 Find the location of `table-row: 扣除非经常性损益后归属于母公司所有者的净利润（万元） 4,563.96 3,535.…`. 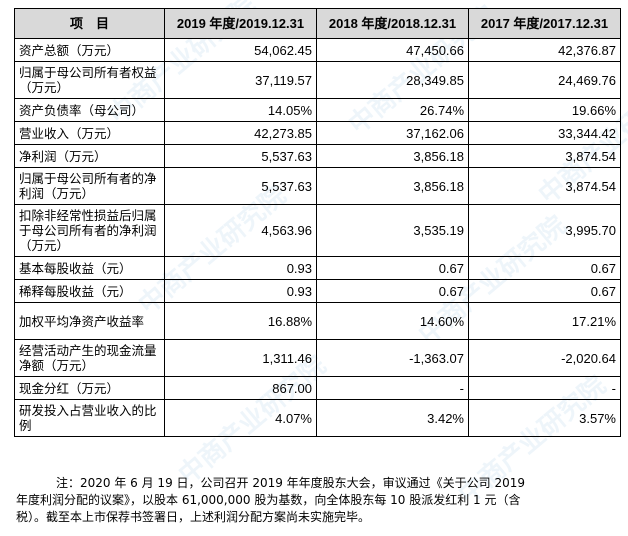

table-row: 扣除非经常性损益后归属于母公司所有者的净利润（万元） 4,563.96 3,535.… is located at coordinates (317, 230).